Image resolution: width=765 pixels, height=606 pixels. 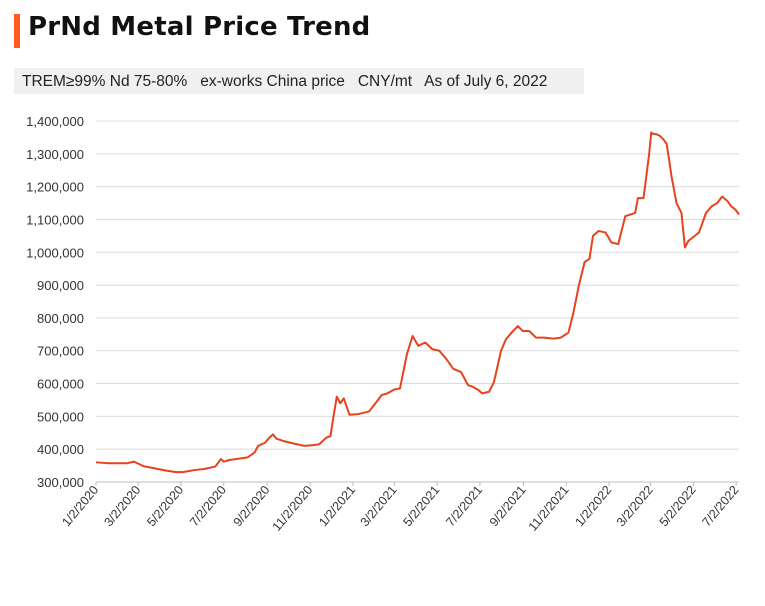 I want to click on y-tick-label: 800,000, so click(x=60, y=318).